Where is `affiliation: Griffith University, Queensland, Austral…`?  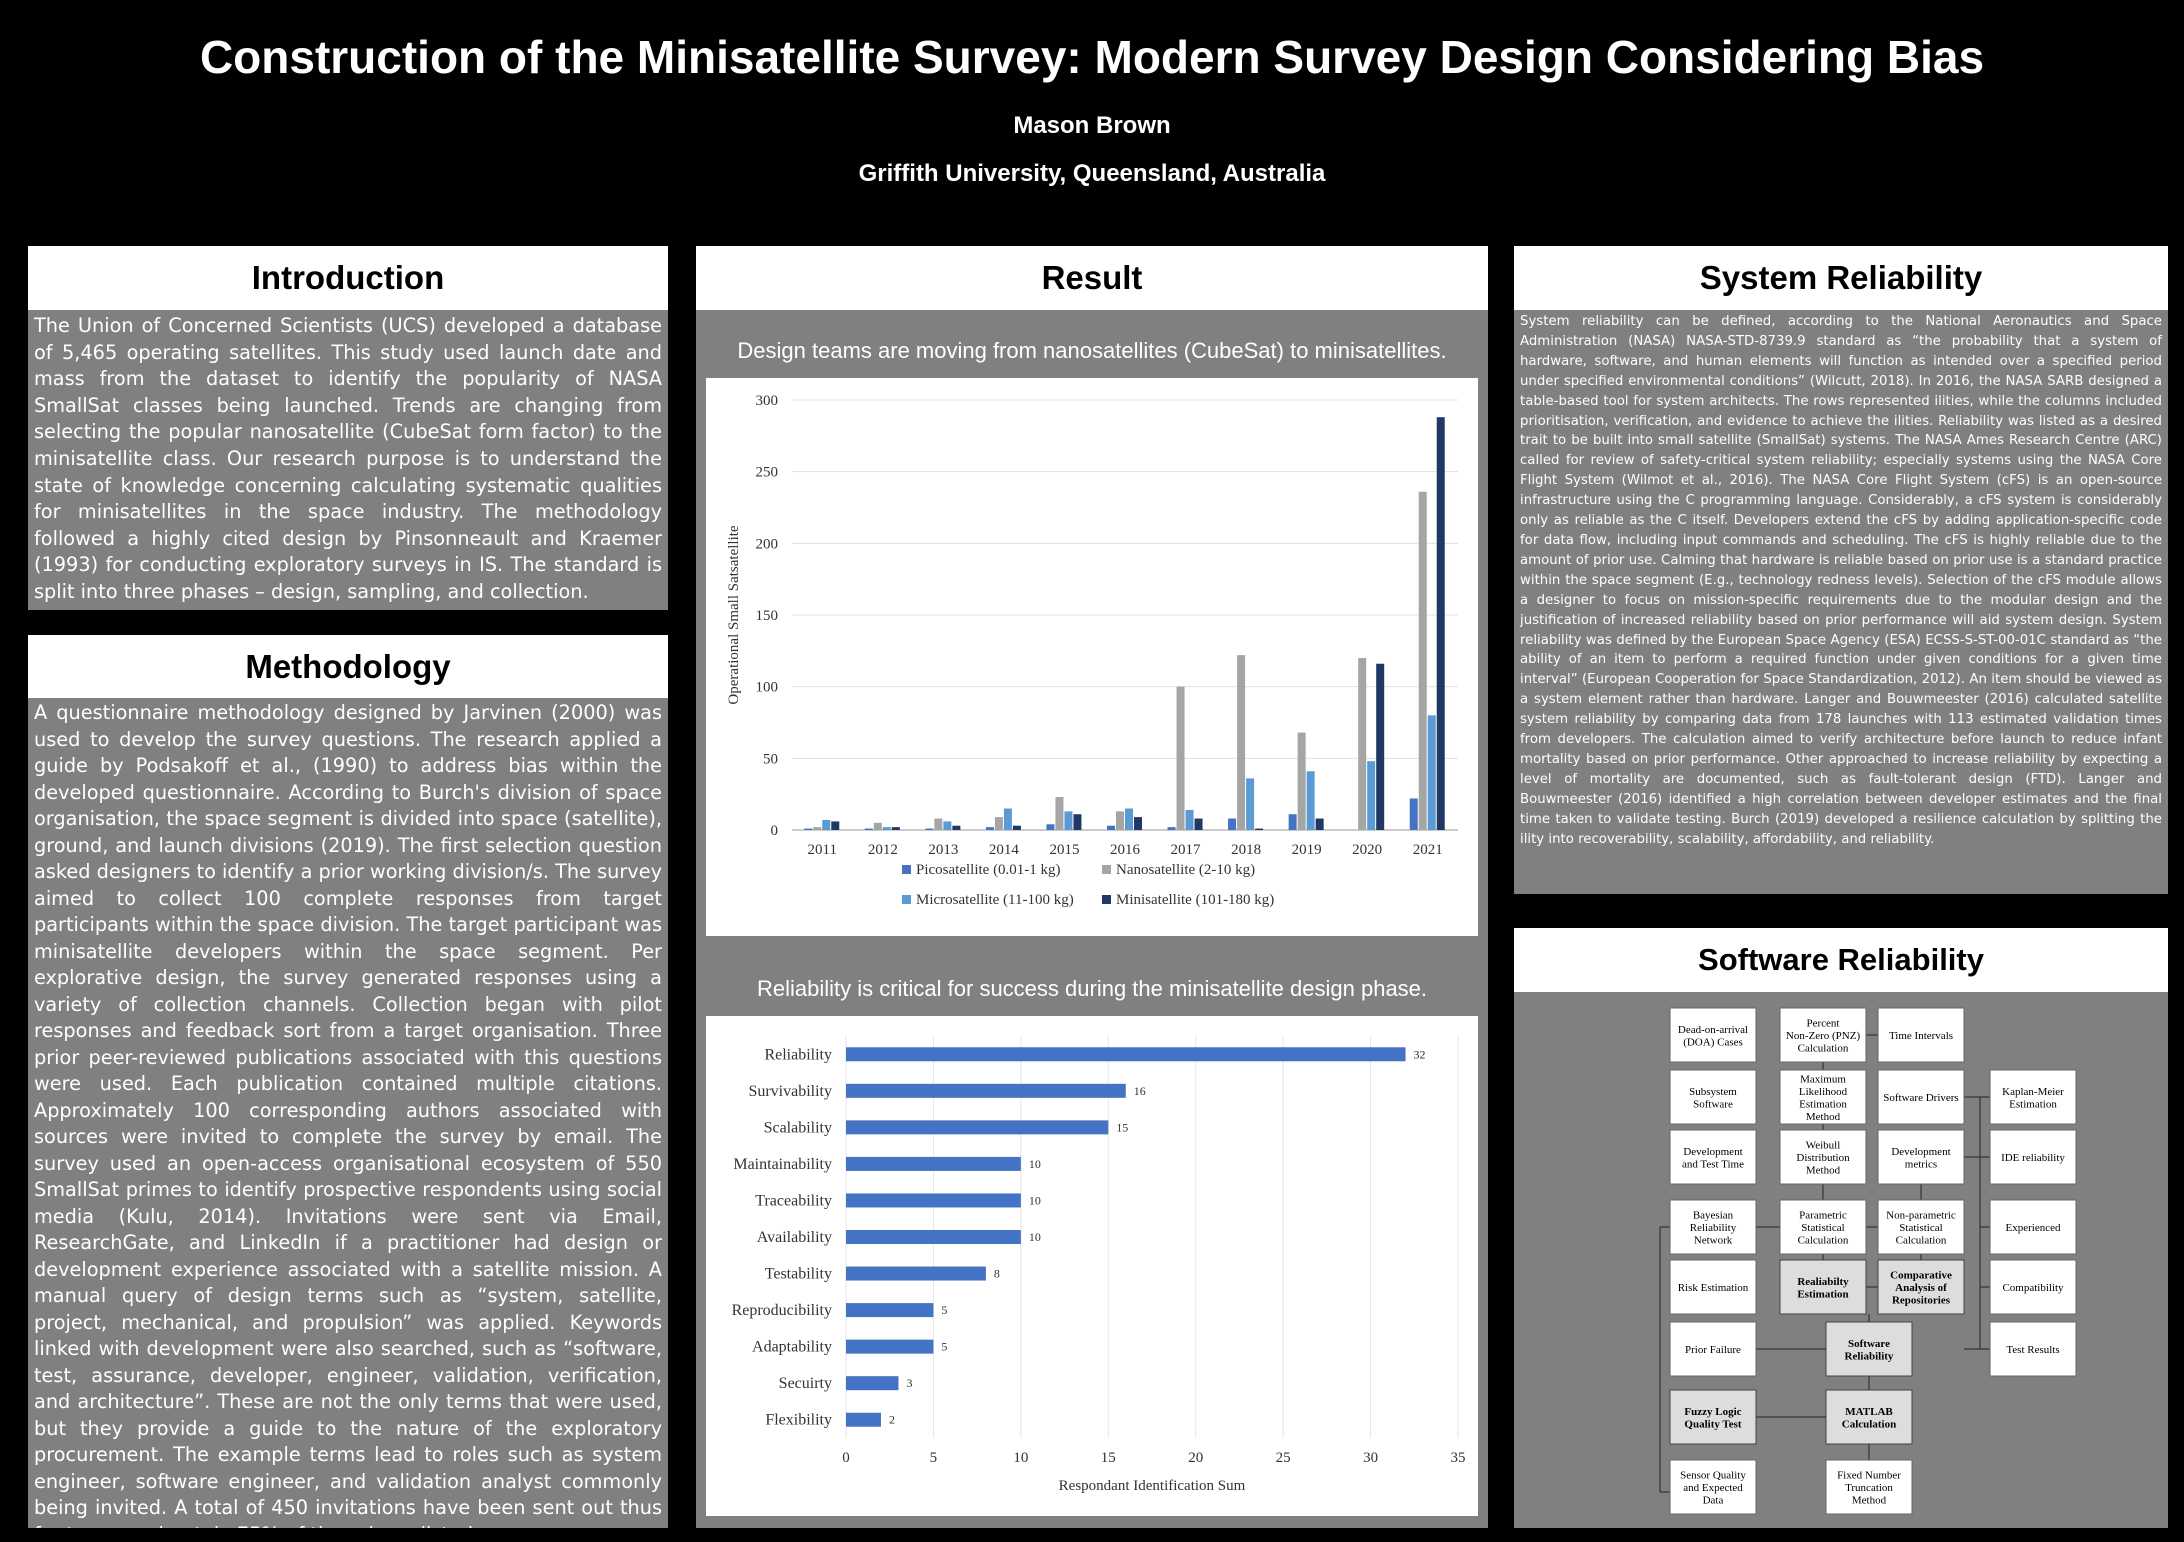 affiliation: Griffith University, Queensland, Austral… is located at coordinates (1092, 173).